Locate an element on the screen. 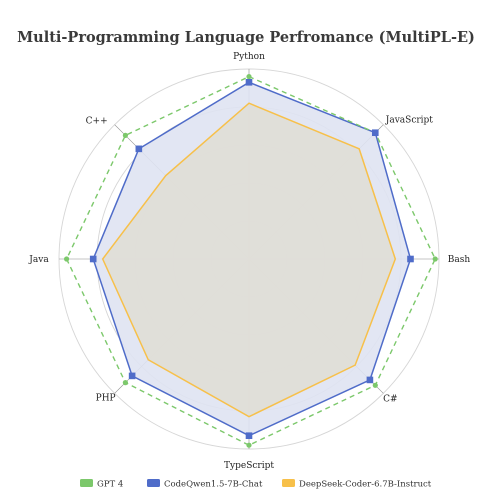 This screenshot has width=492, height=498. point-gpt-4-php is located at coordinates (125, 383).